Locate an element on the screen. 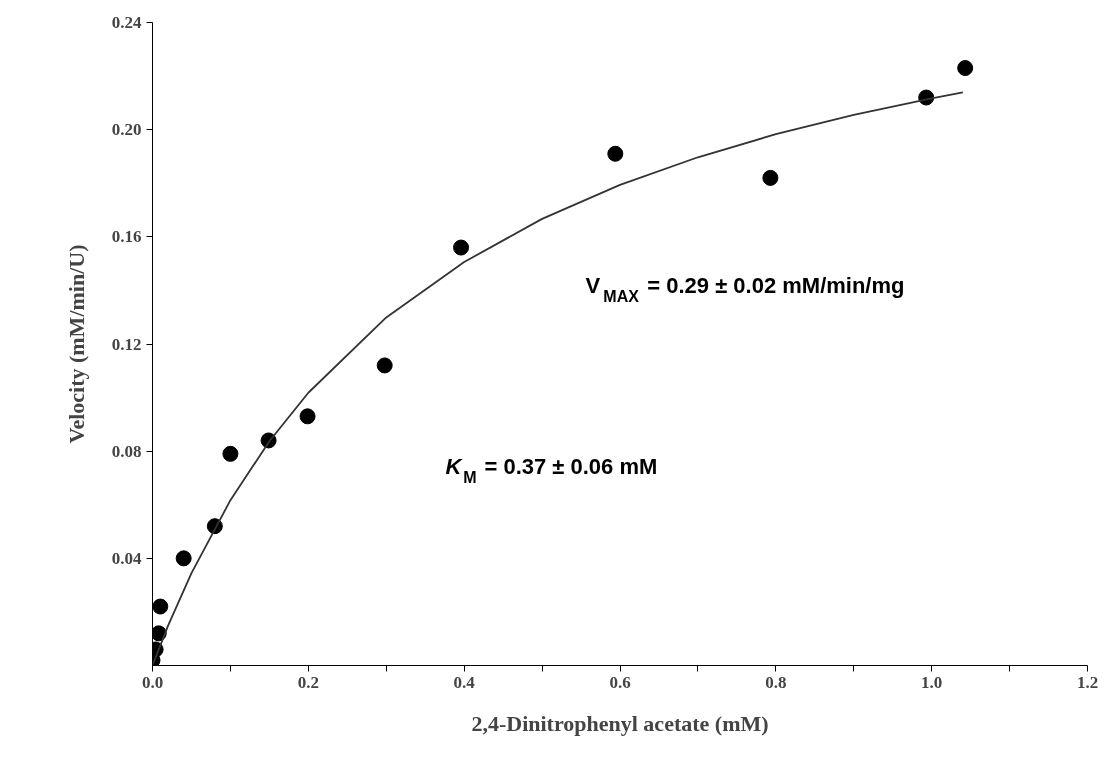 This screenshot has width=1112, height=761. x-axis-title: 2,4-Dinitrophenyl acetate (mM) is located at coordinates (620, 723).